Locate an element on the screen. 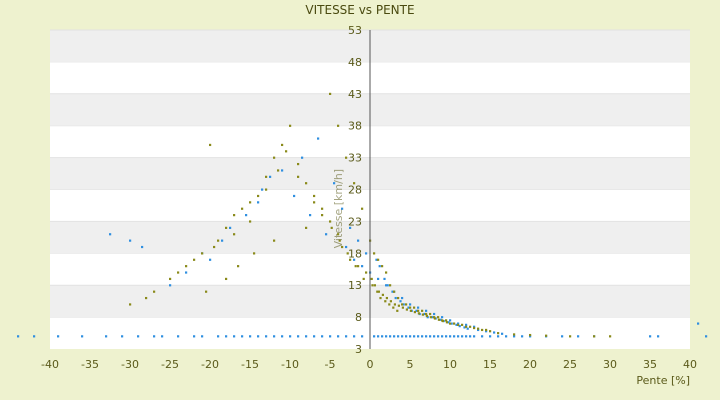  chart-title: VITESSE vs PENTE is located at coordinates (359, 10).